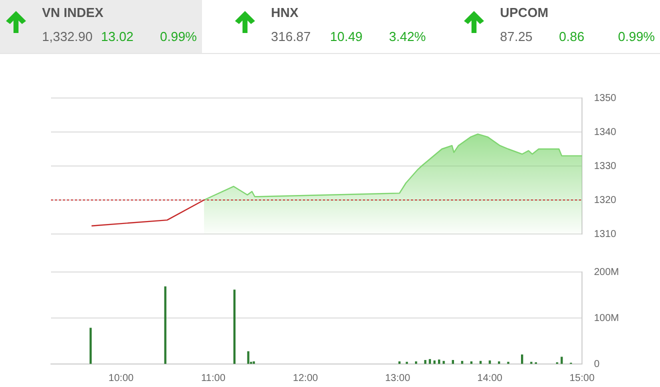 Image resolution: width=660 pixels, height=387 pixels. I want to click on y-tick-label: 0, so click(597, 364).